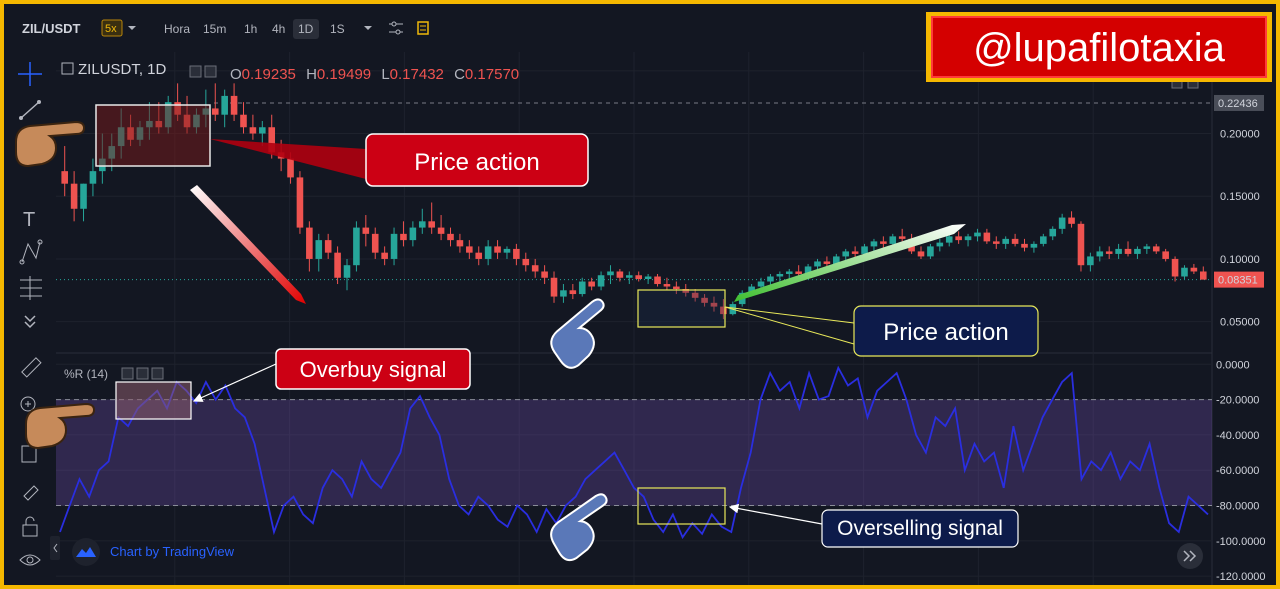 The image size is (1280, 589). What do you see at coordinates (31, 367) in the screenshot?
I see `ruler-icon` at bounding box center [31, 367].